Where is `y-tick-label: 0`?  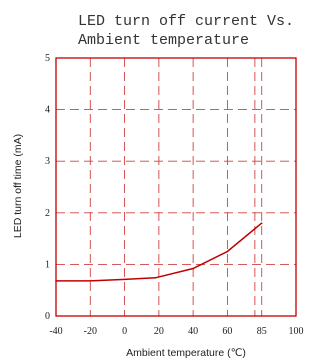
y-tick-label: 0 is located at coordinates (47, 316).